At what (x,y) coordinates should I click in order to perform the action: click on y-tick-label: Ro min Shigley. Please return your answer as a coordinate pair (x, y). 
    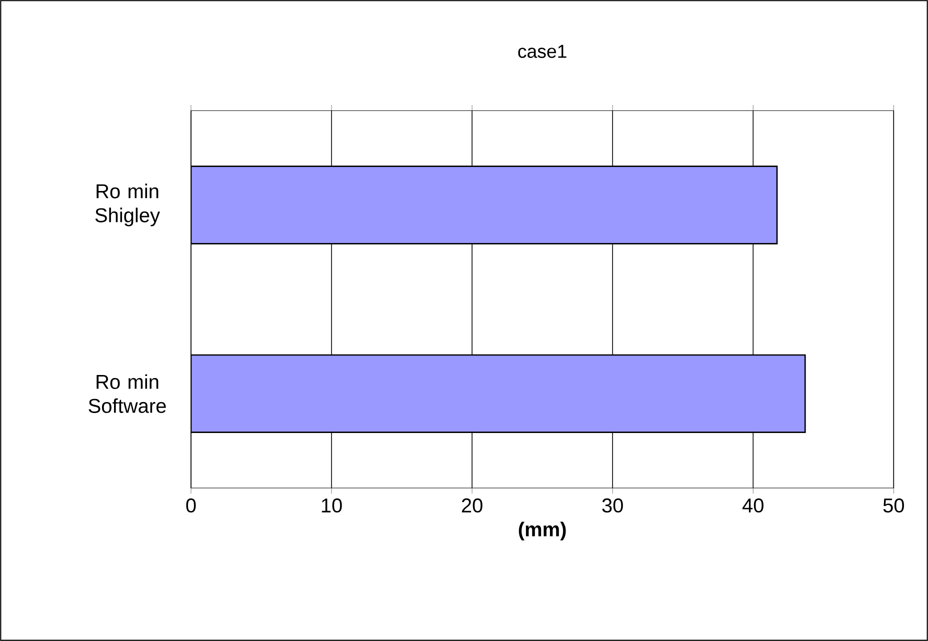
    Looking at the image, I should click on (127, 205).